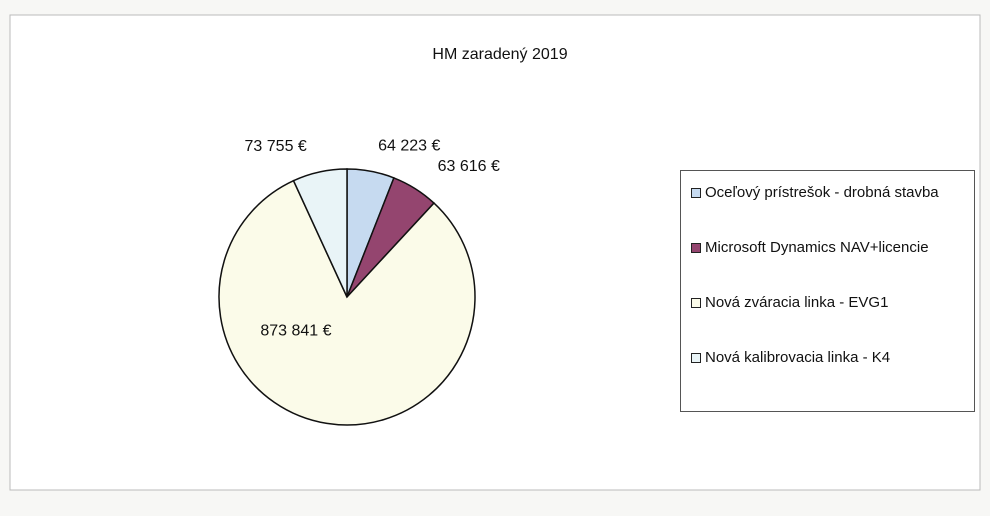 Image resolution: width=990 pixels, height=516 pixels. I want to click on legend-item: Oceľový prístrešok - drobná stavba, so click(827, 210).